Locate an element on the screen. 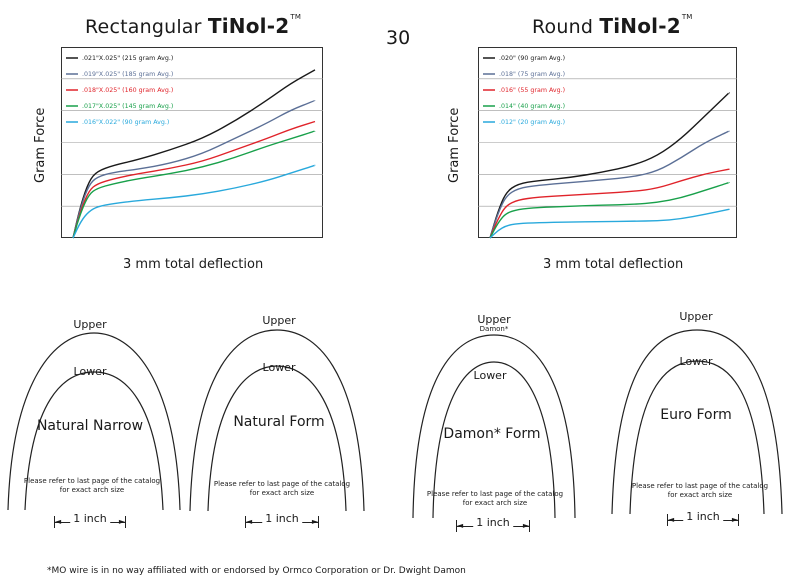 The image size is (802, 581). legend-entry: .016" (55 gram Avg.) is located at coordinates (532, 90).